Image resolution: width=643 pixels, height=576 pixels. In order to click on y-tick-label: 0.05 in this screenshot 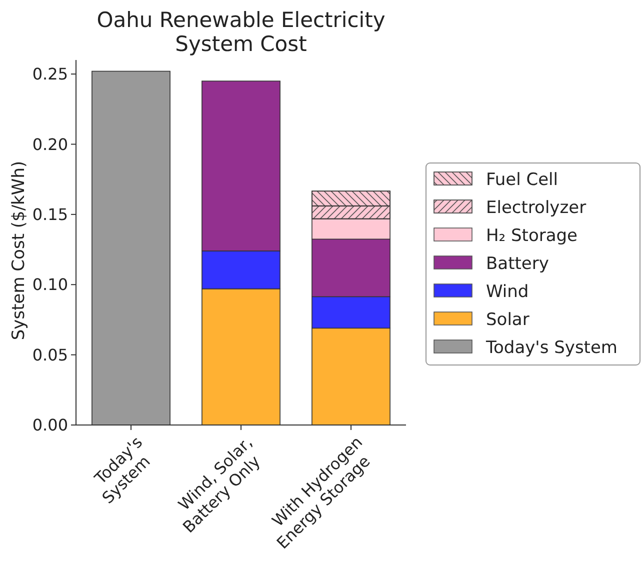, I will do `click(50, 354)`.